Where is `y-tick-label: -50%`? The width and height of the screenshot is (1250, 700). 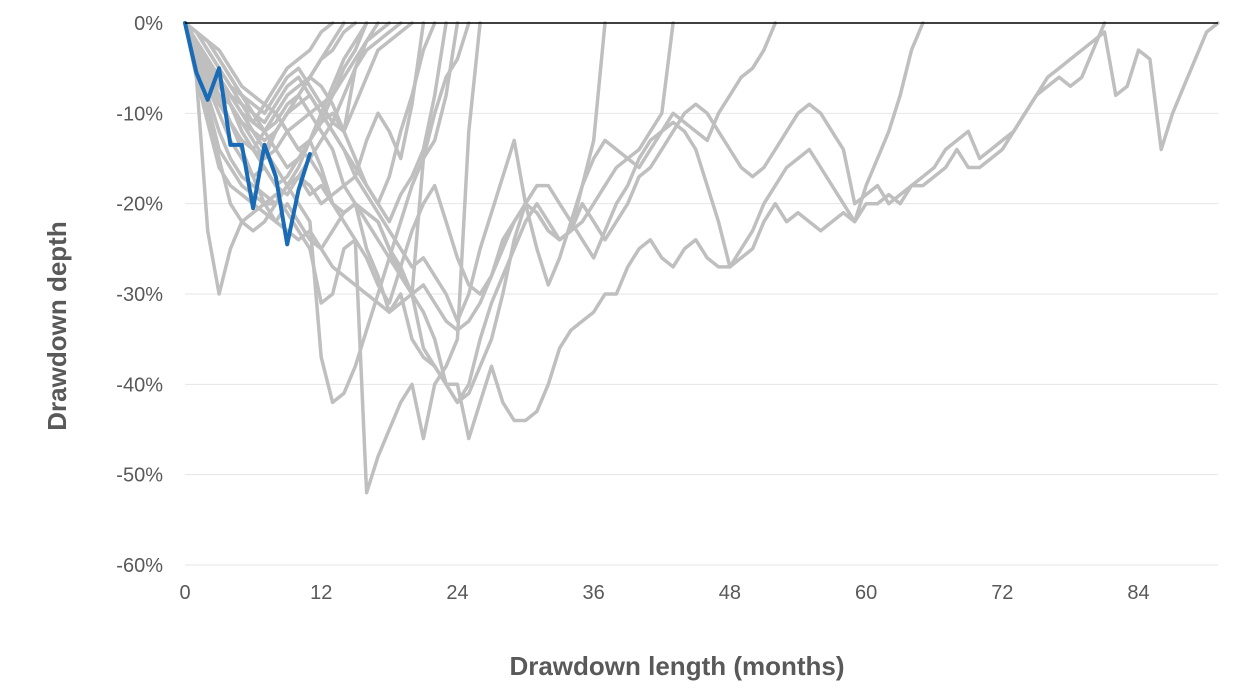
y-tick-label: -50% is located at coordinates (139, 476).